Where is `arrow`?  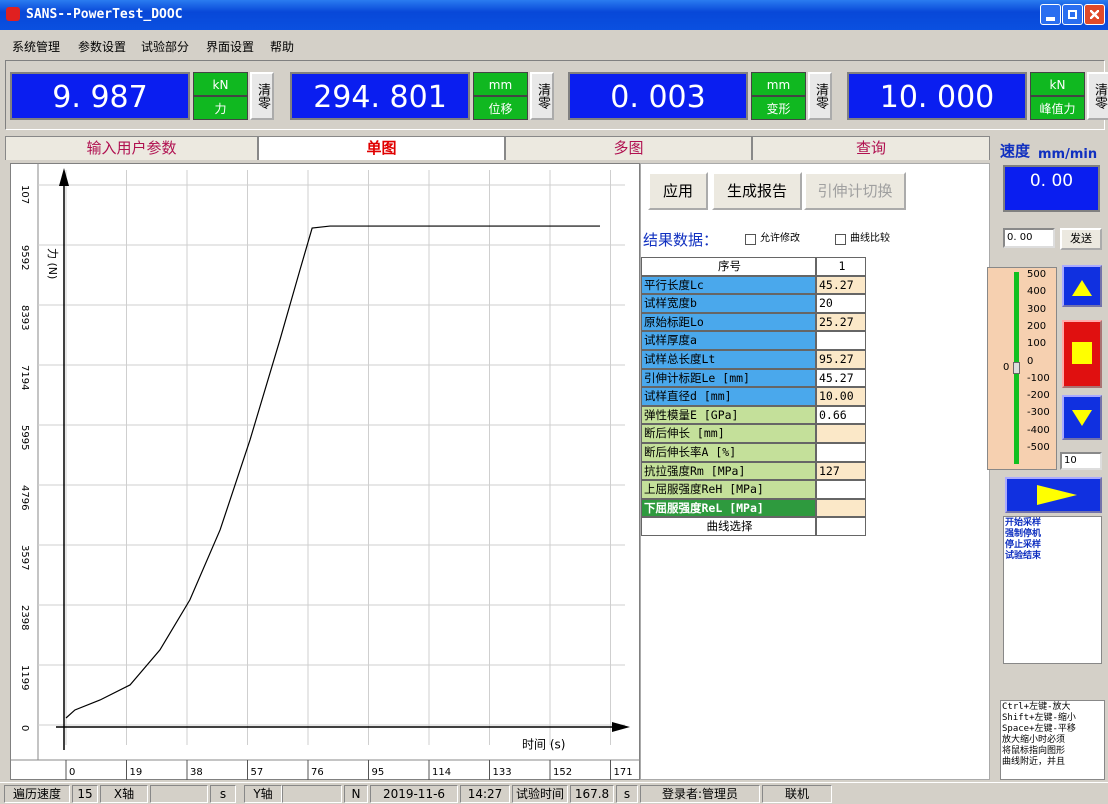
arrow is located at coordinates (1057, 495).